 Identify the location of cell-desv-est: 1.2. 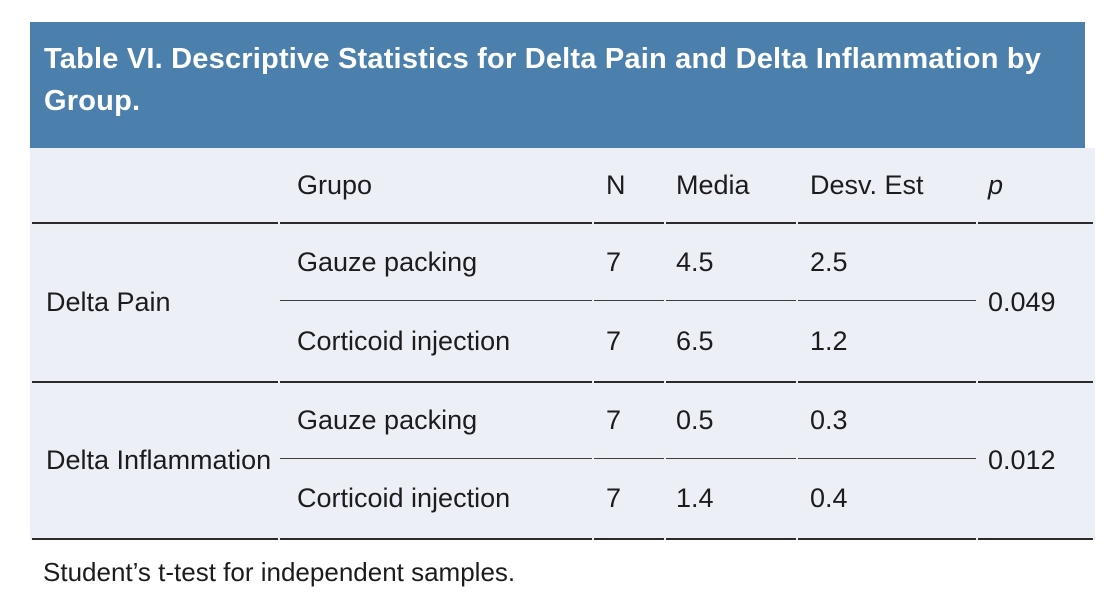
(887, 342).